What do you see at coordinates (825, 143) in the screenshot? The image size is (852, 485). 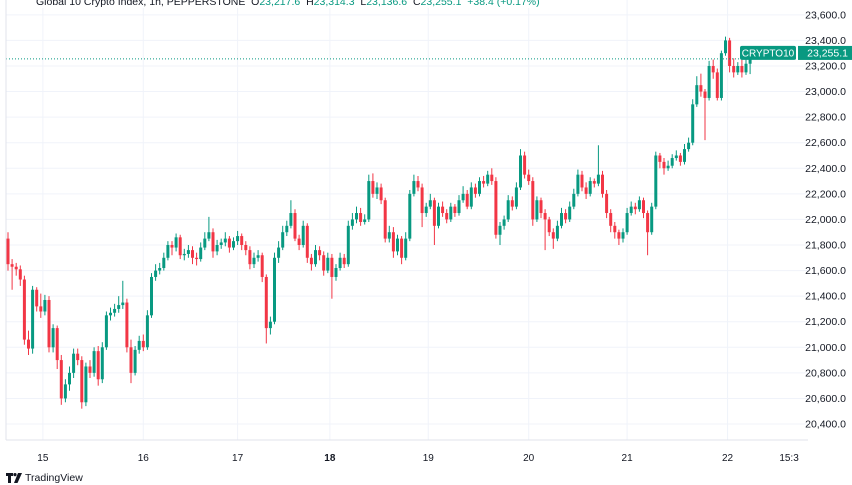 I see `price-tick-label: 22,600.0` at bounding box center [825, 143].